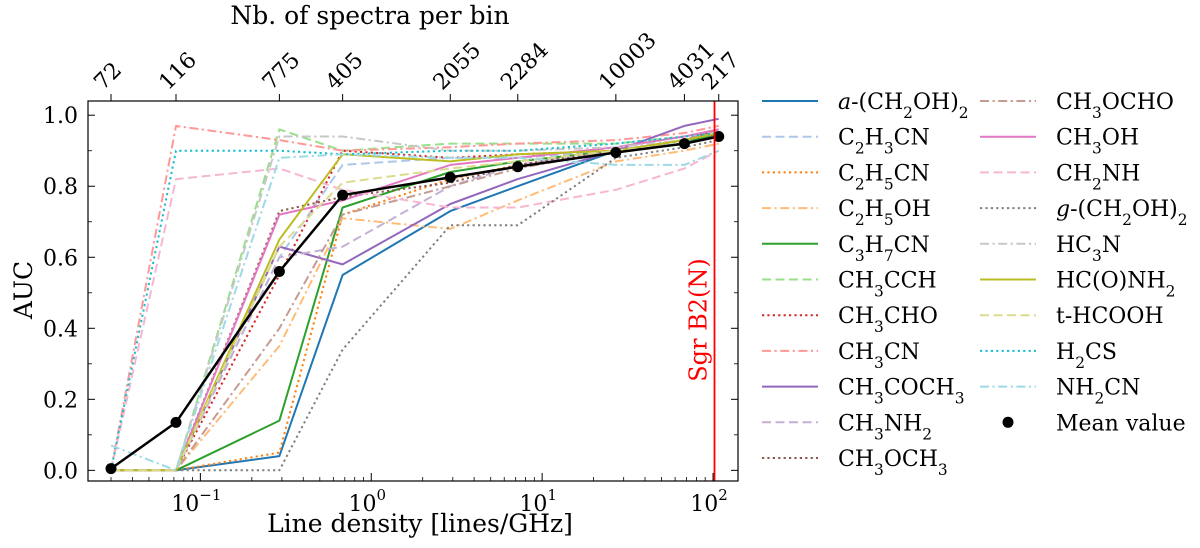  I want to click on legend-item: C2H5CN, so click(846, 177).